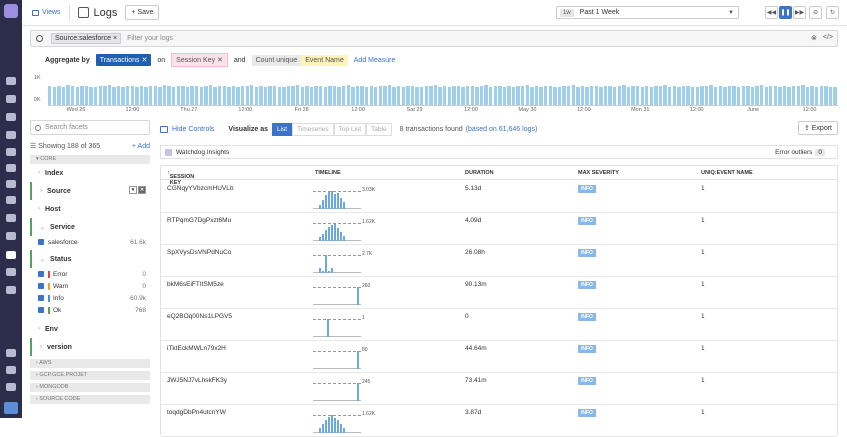 The height and width of the screenshot is (437, 847). Describe the element at coordinates (200, 316) in the screenshot. I see `session-key-cell: eQ2BOq00Ns1LPGV5` at that location.